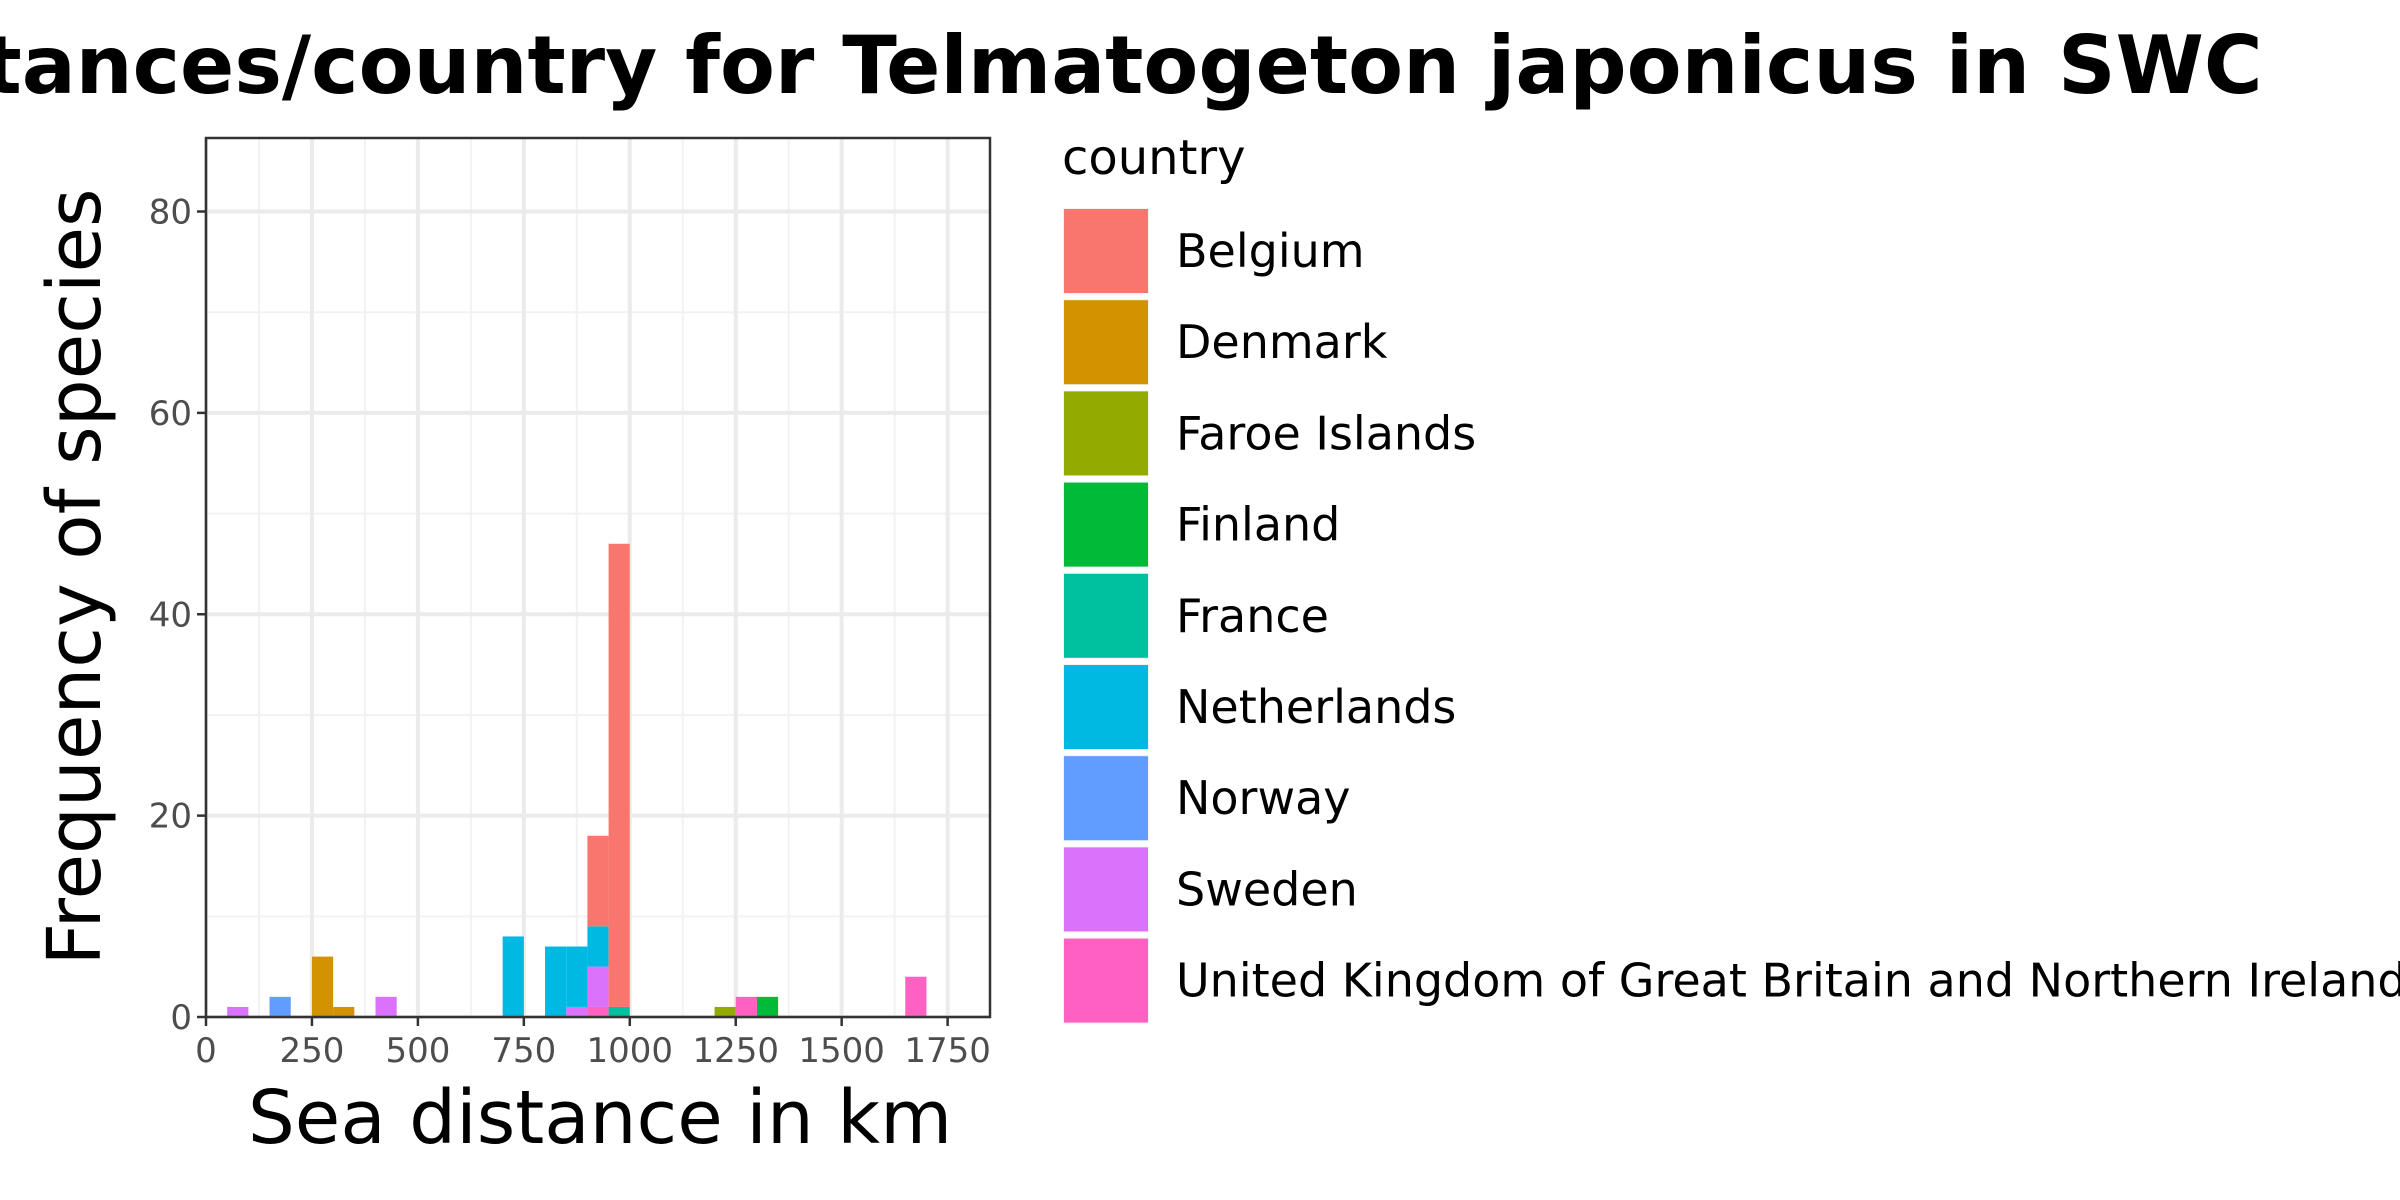  Describe the element at coordinates (1316, 707) in the screenshot. I see `legend-label: Netherlands` at that location.